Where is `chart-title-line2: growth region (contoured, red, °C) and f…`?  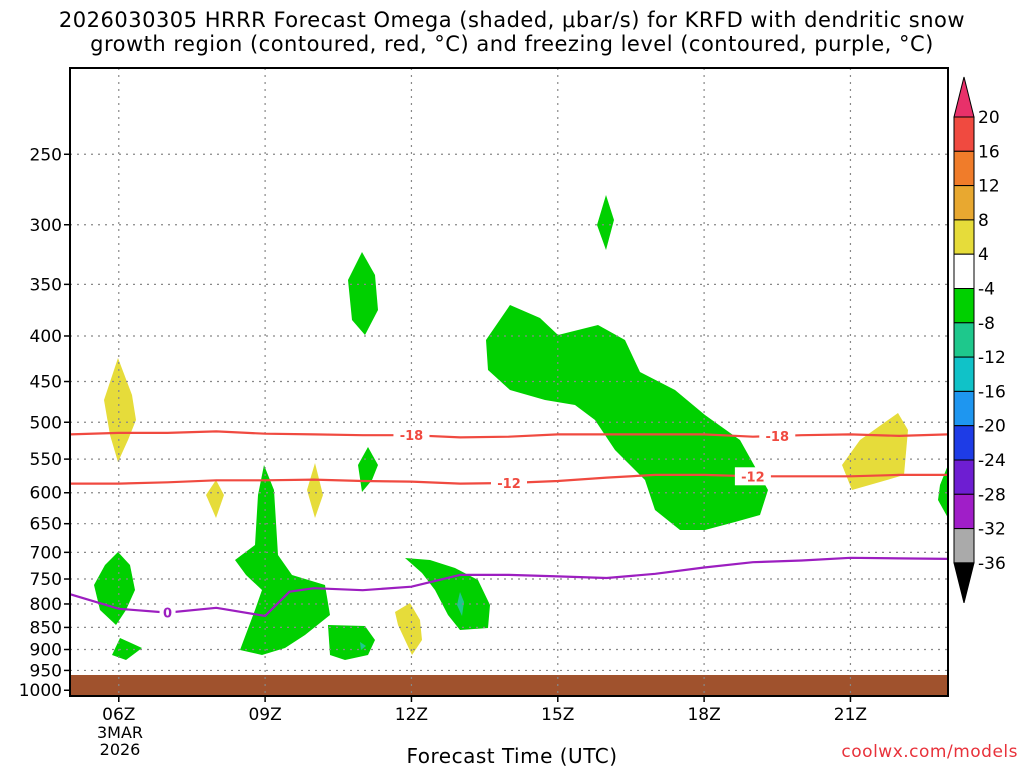 chart-title-line2: growth region (contoured, red, °C) and f… is located at coordinates (512, 44).